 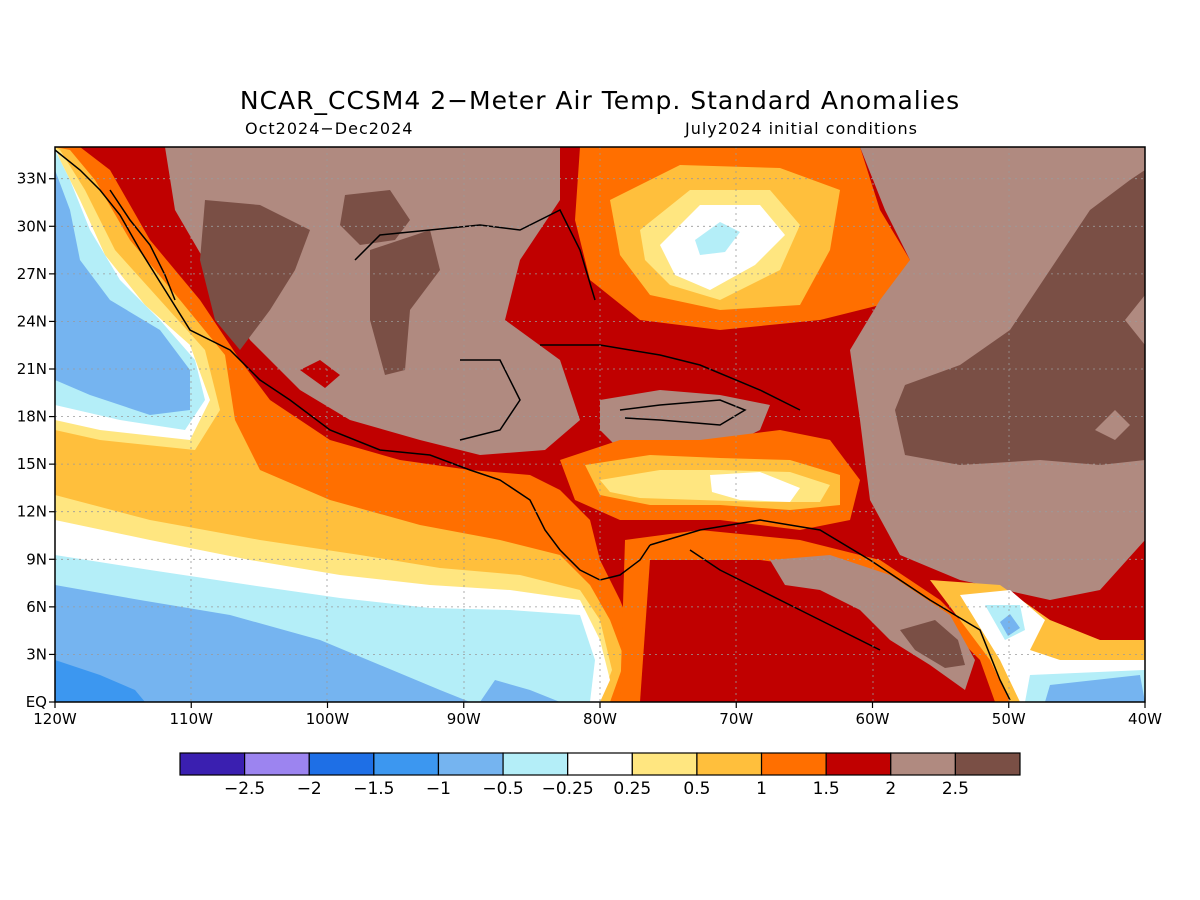 What do you see at coordinates (1020, 317) in the screenshot?
I see `east-atlantic-darkbrown` at bounding box center [1020, 317].